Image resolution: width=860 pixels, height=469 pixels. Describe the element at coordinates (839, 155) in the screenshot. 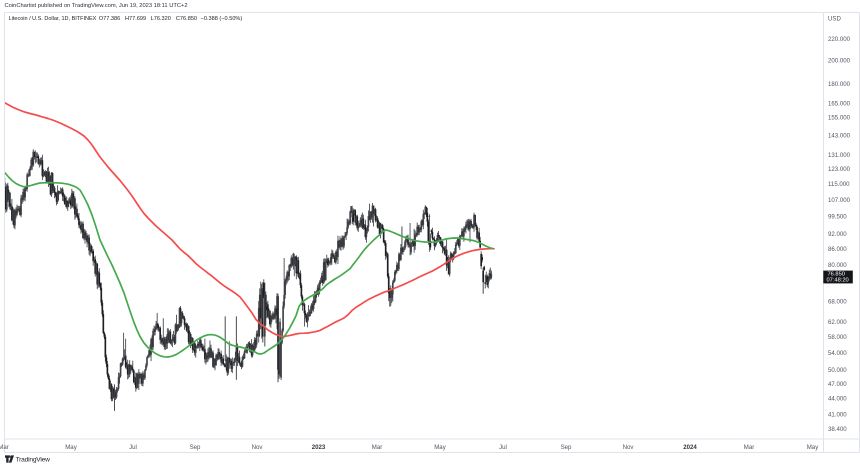

I see `svg-text: 131.000` at that location.